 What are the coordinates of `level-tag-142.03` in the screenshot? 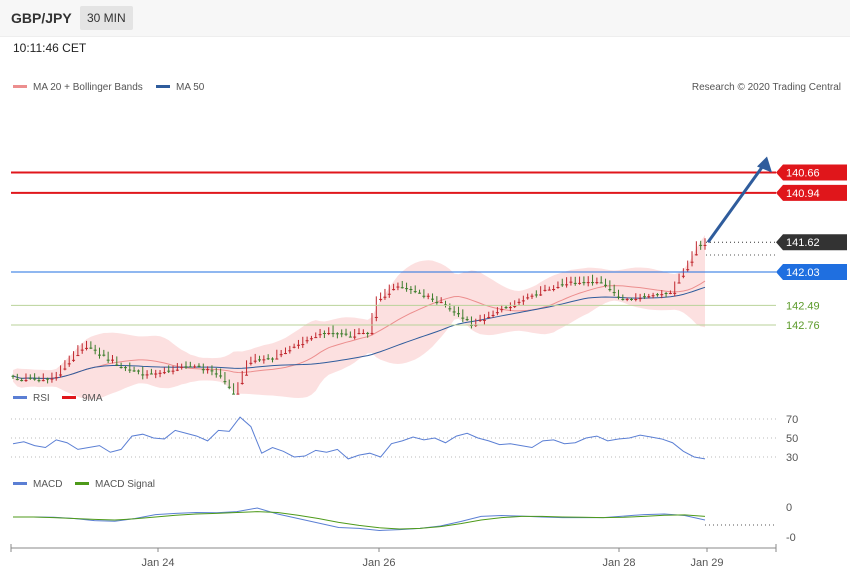 It's located at (811, 272).